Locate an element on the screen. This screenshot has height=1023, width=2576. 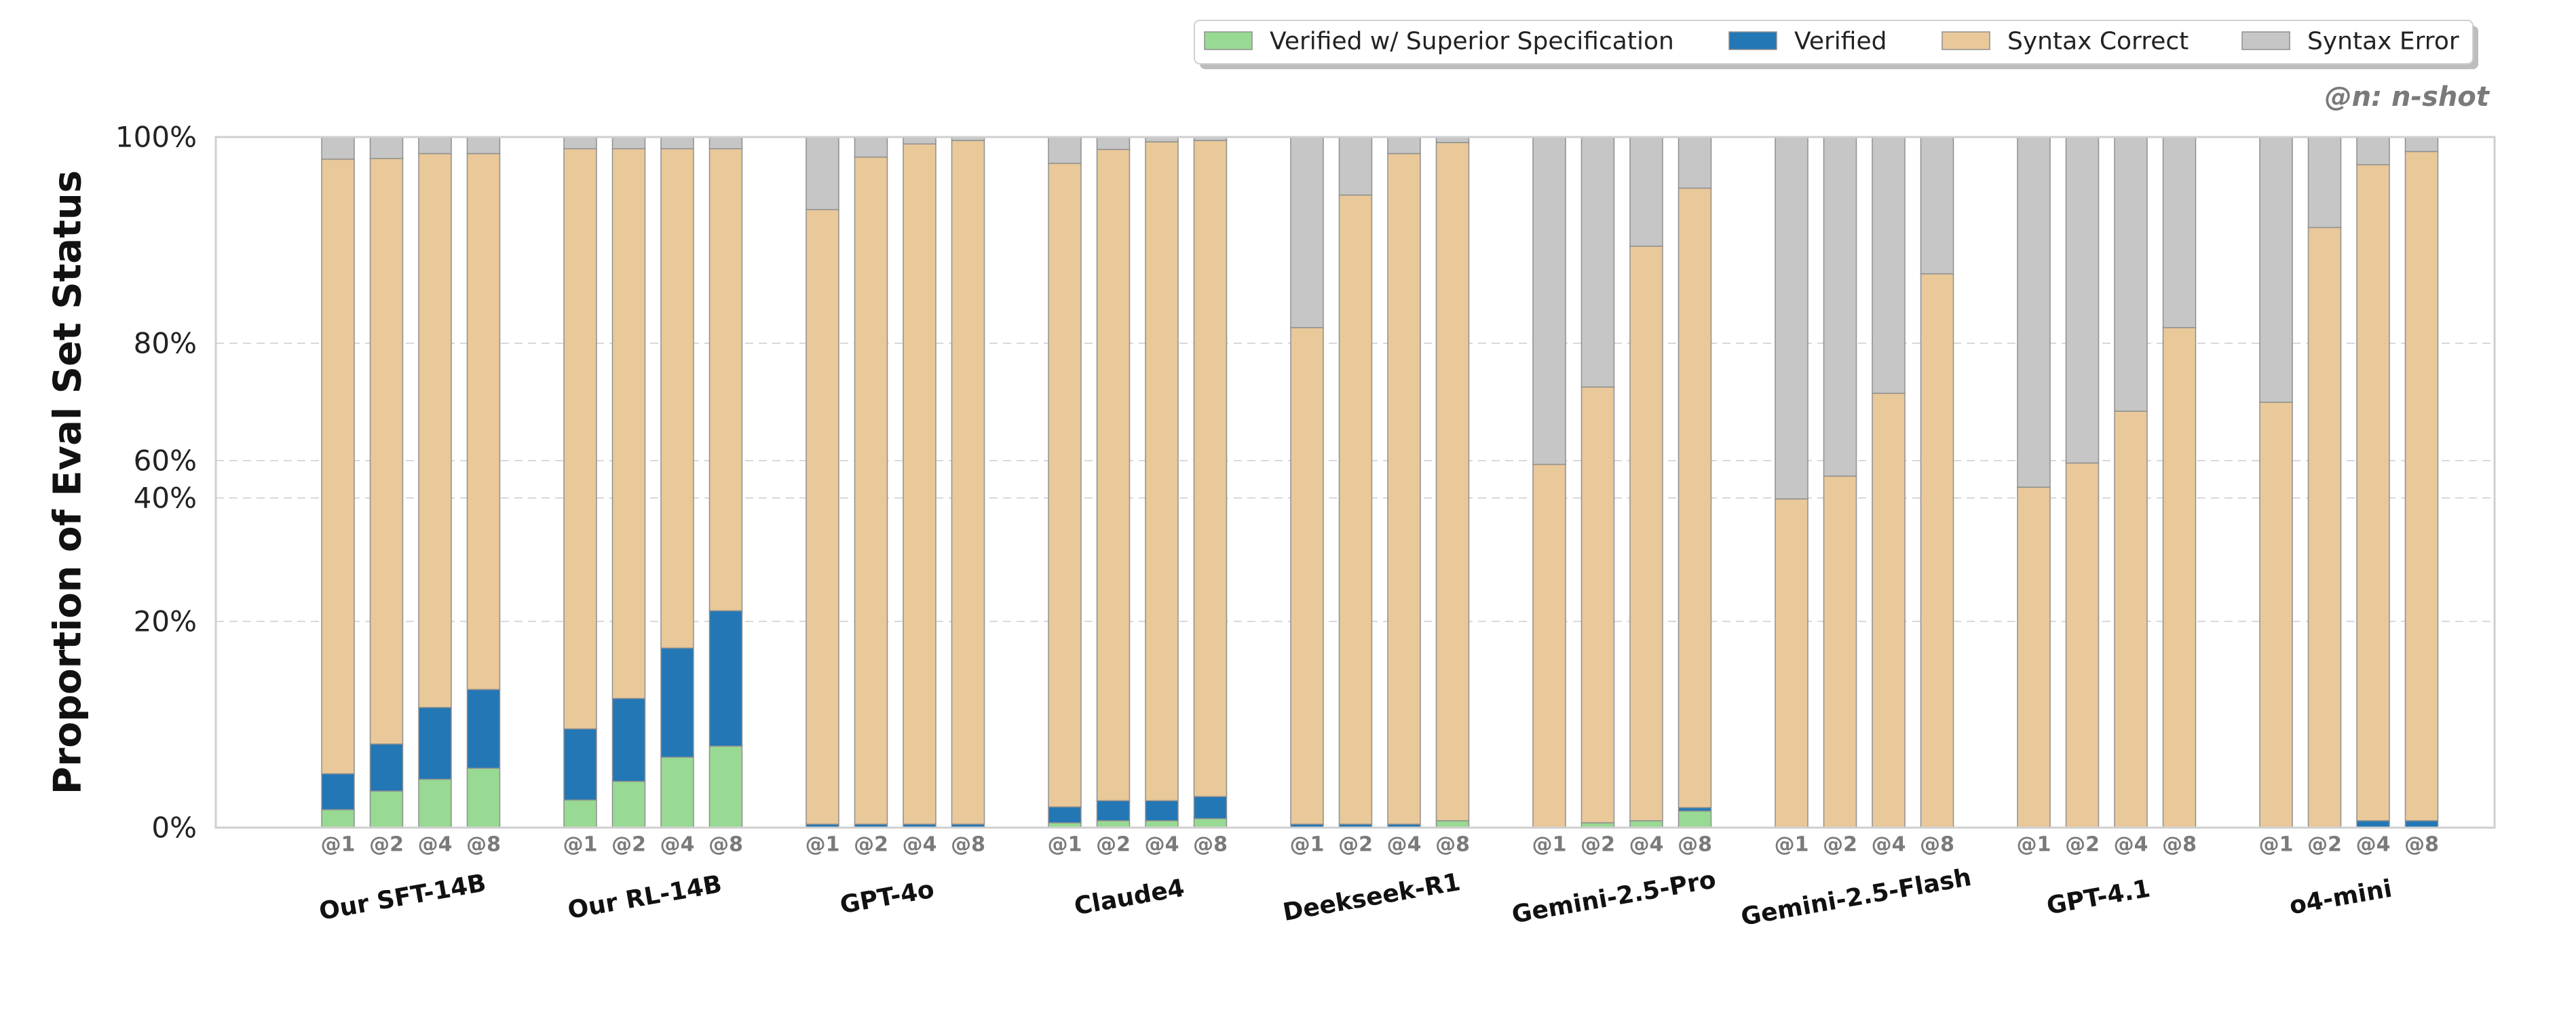
y-tick-label: 20% is located at coordinates (165, 621).